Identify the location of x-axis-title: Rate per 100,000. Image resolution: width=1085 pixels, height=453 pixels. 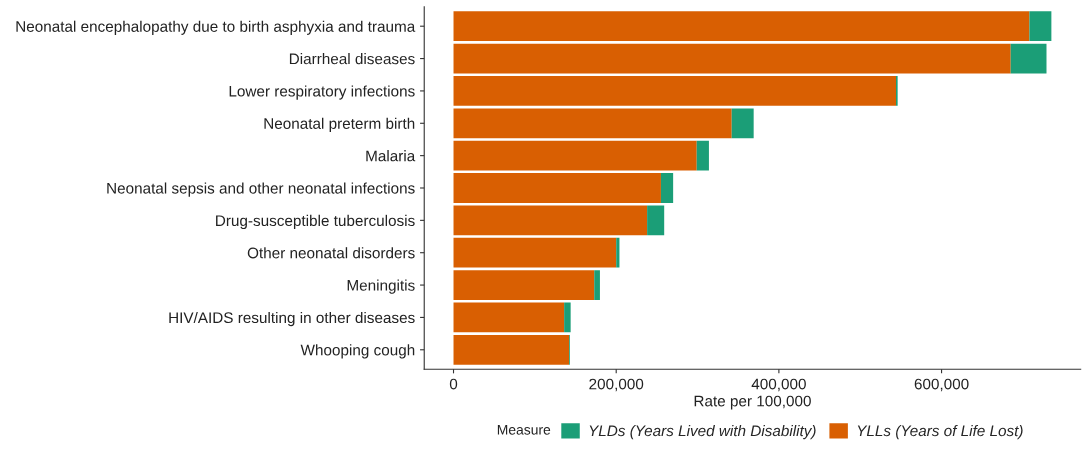
(752, 402).